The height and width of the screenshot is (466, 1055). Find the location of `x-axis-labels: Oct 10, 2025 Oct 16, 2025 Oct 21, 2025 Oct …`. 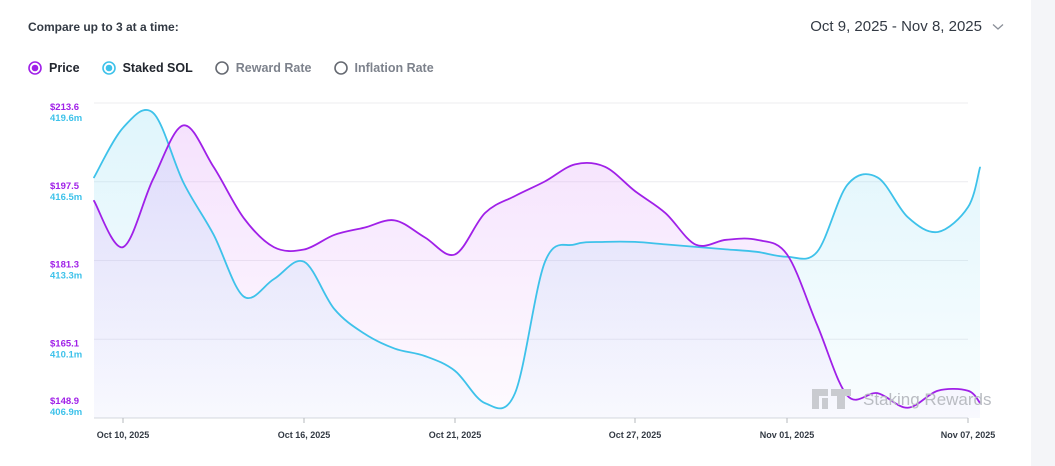

x-axis-labels: Oct 10, 2025 Oct 16, 2025 Oct 21, 2025 Oct … is located at coordinates (546, 435).